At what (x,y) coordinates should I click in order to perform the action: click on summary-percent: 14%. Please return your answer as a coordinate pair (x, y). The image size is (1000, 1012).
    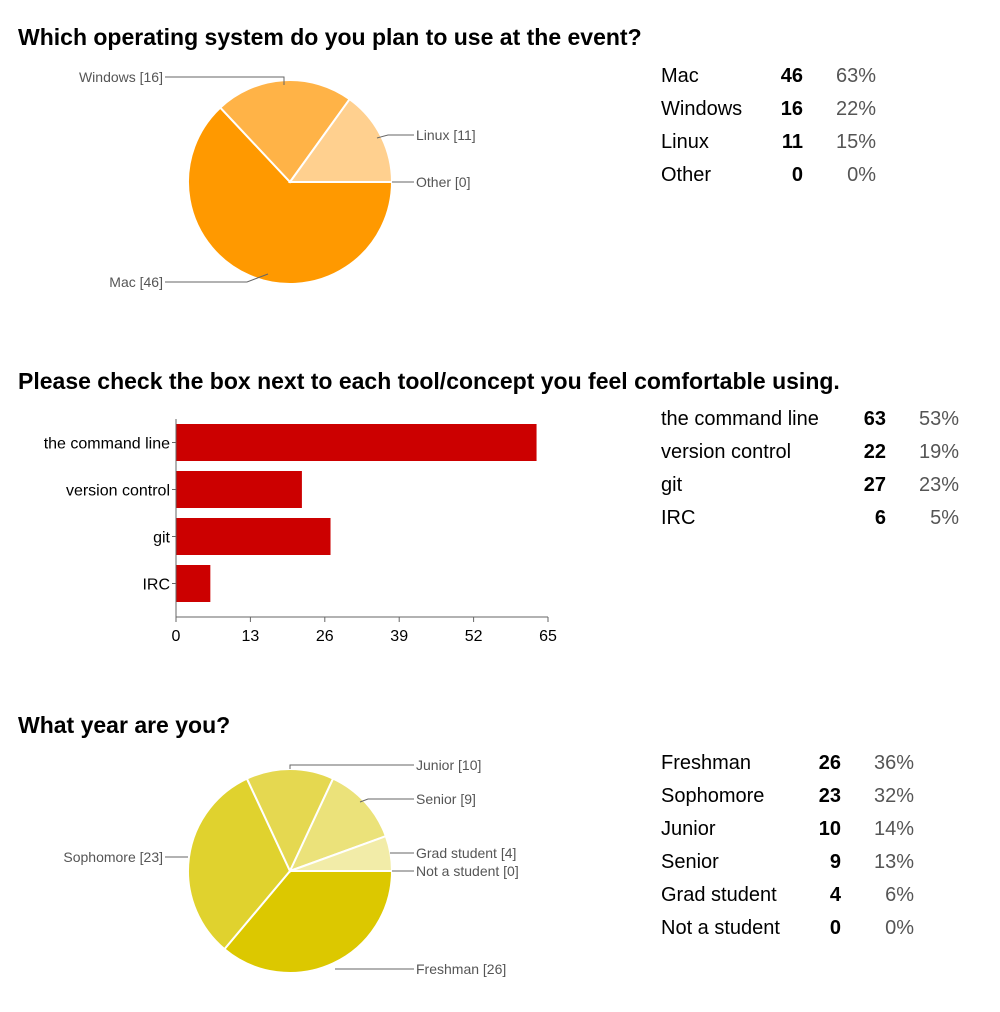
    Looking at the image, I should click on (893, 829).